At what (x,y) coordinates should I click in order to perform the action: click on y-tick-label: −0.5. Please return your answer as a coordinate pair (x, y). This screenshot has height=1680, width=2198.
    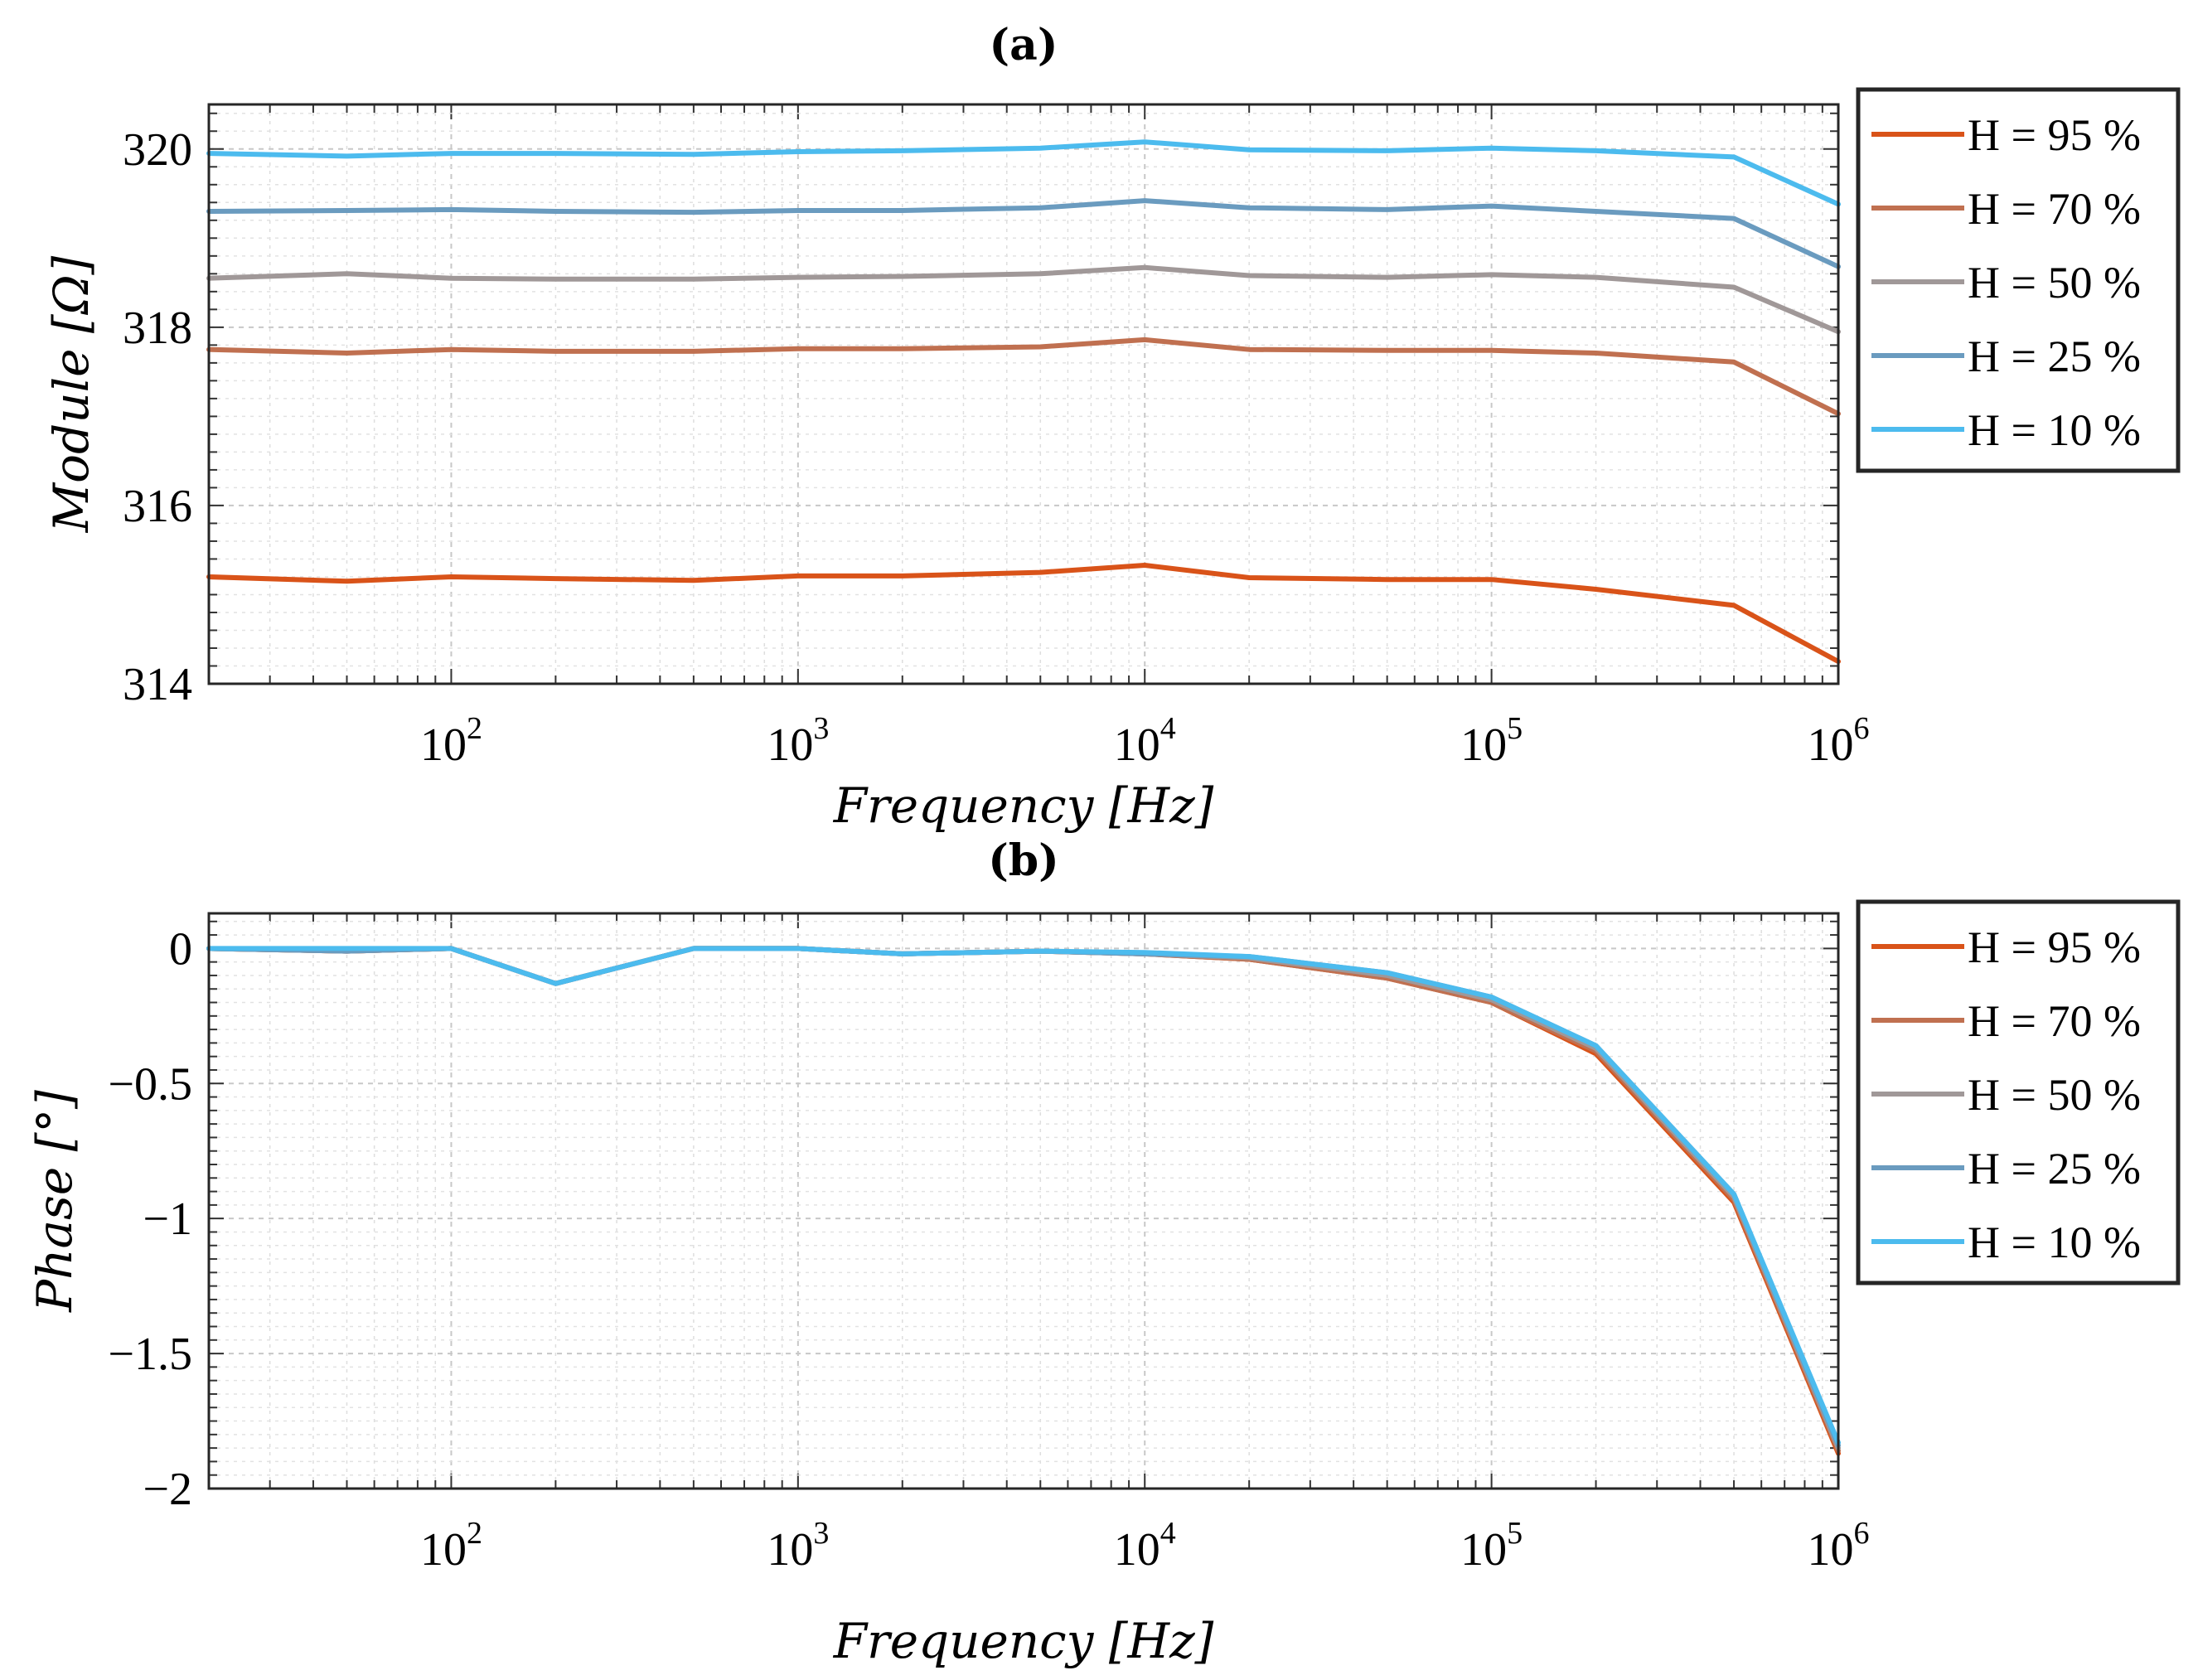
    Looking at the image, I should click on (150, 1084).